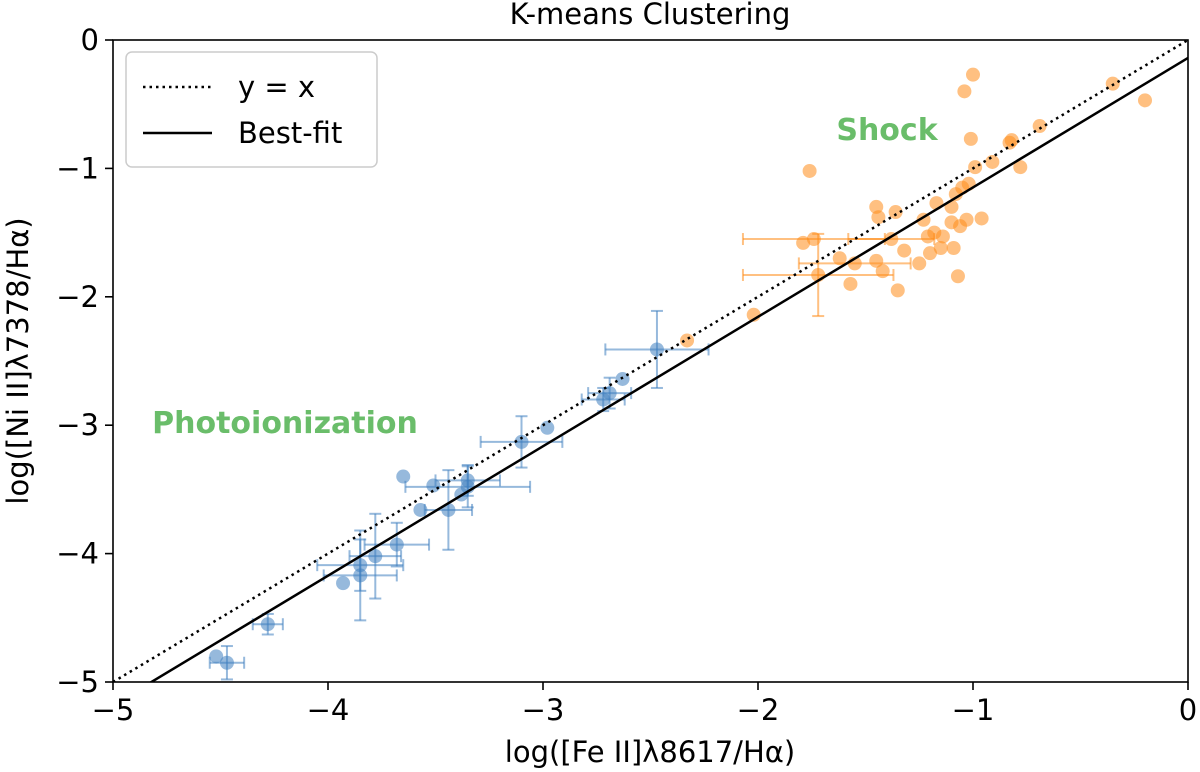 The height and width of the screenshot is (772, 1200). Describe the element at coordinates (276, 87) in the screenshot. I see `legend-label-y-equals-x: y = x` at that location.